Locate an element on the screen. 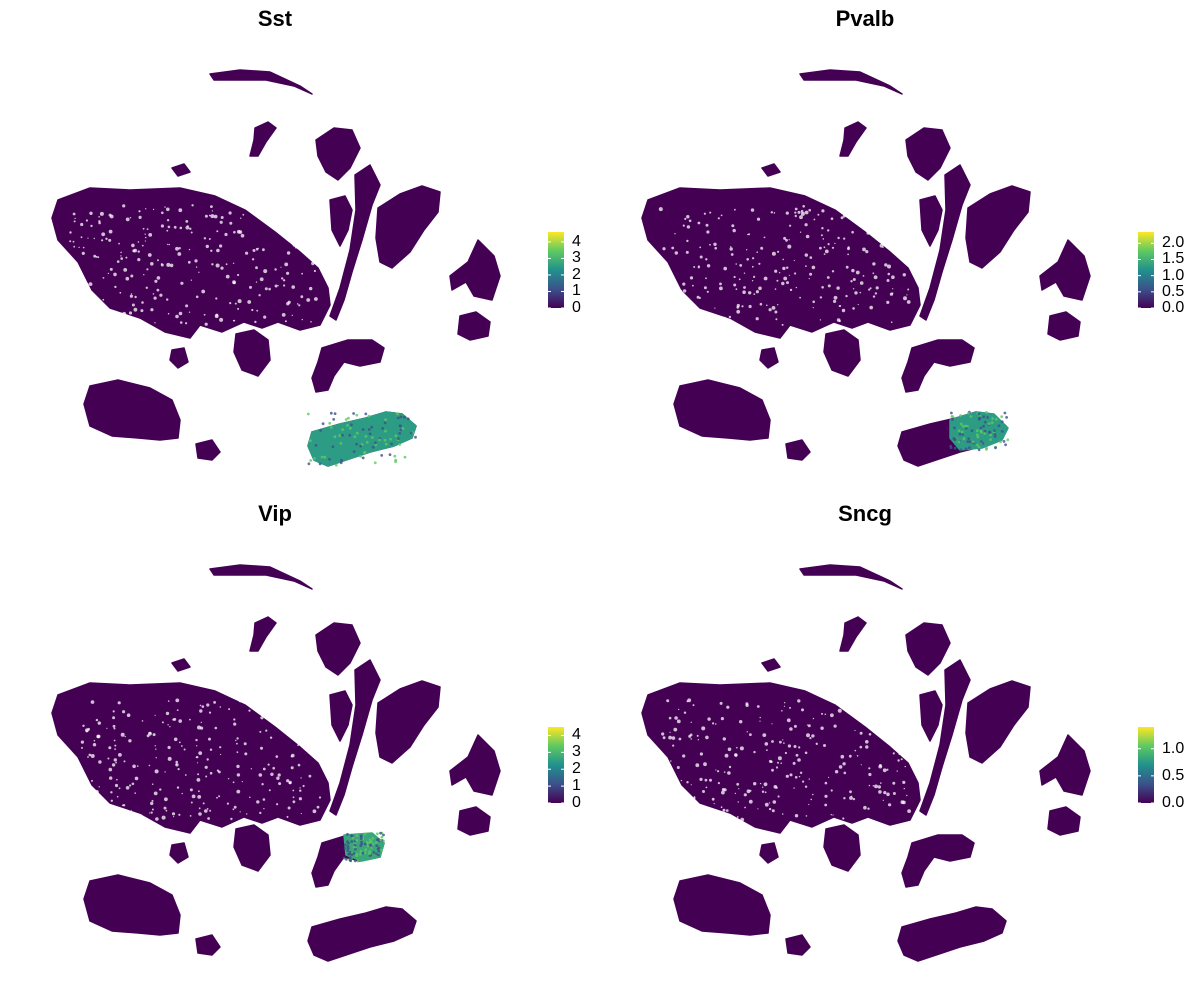  panel-title: Pvalb is located at coordinates (865, 18).